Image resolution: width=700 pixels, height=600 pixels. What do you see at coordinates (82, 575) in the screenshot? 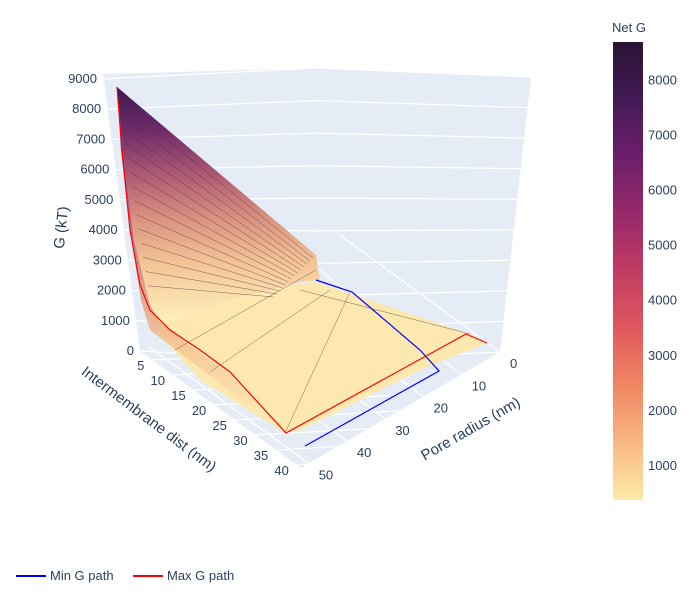
I see `legend-label-min-g: Min G path` at bounding box center [82, 575].